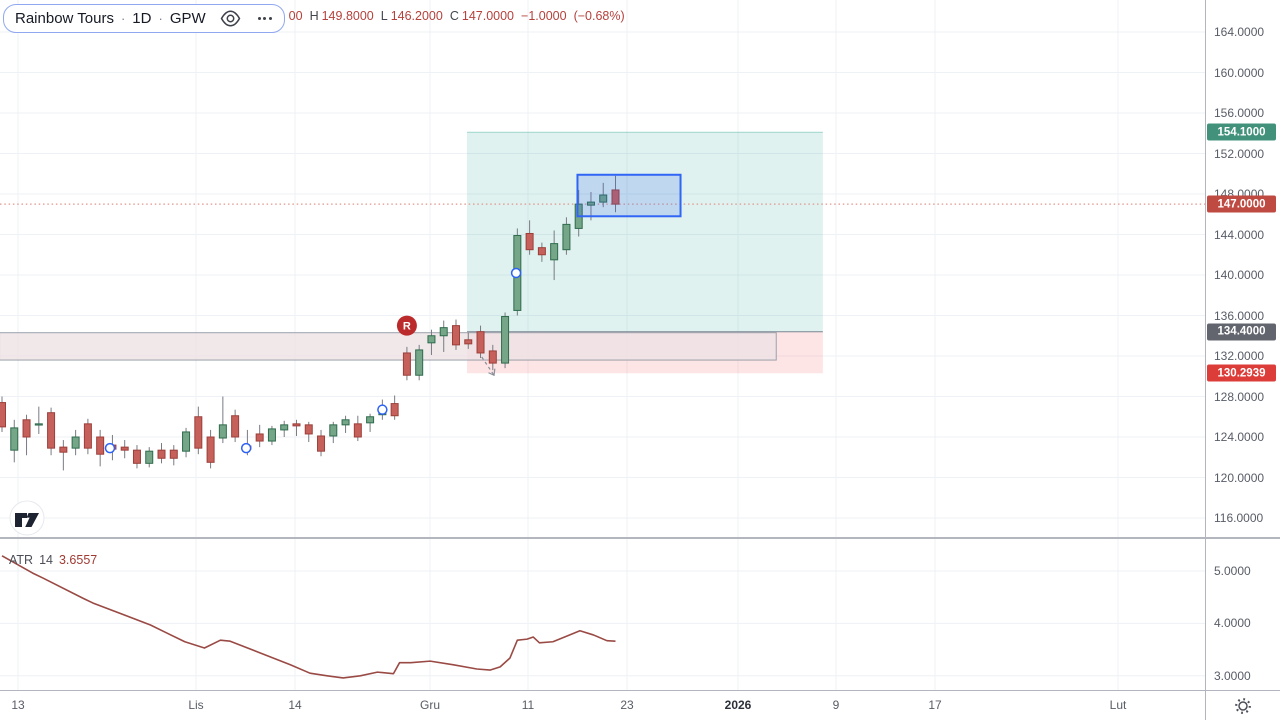 The height and width of the screenshot is (720, 1280). I want to click on change-percent: (−0.68%), so click(599, 16).